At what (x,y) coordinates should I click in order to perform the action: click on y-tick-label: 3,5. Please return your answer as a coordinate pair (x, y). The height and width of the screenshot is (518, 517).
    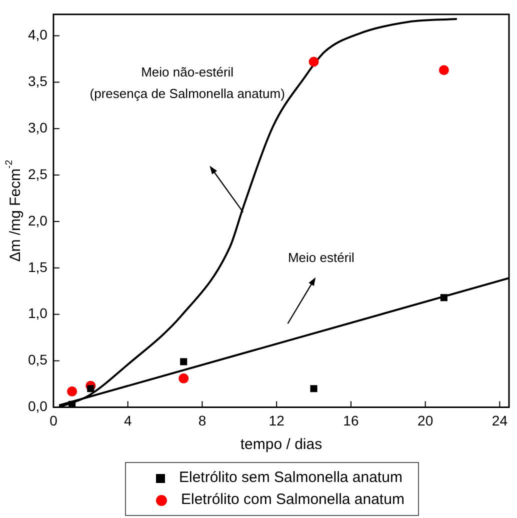
    Looking at the image, I should click on (38, 81).